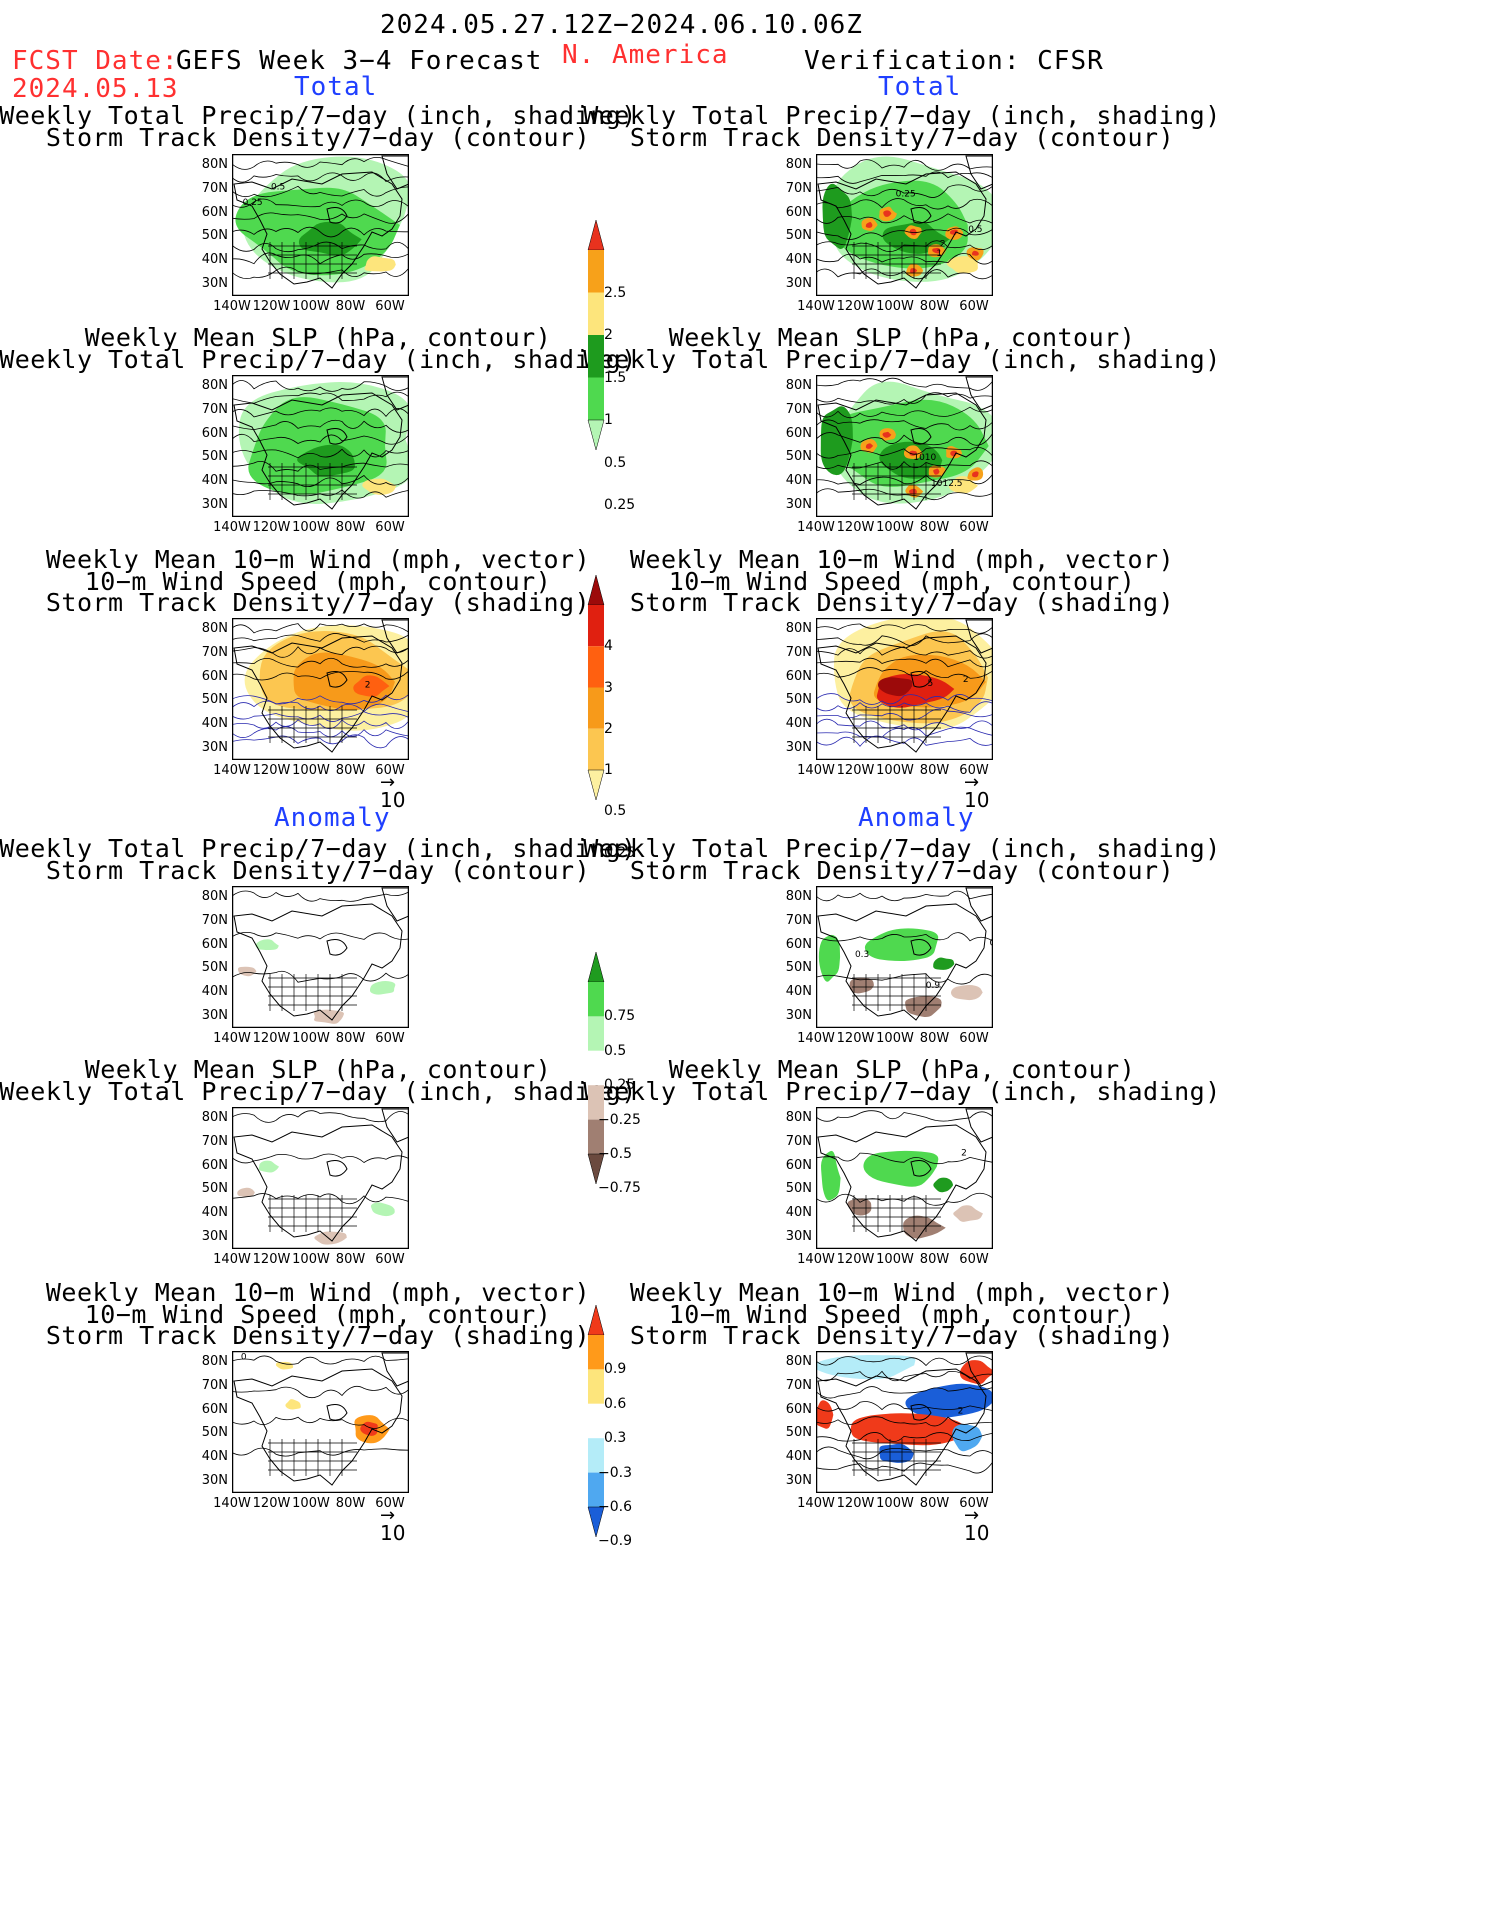 The width and height of the screenshot is (1487, 1925). I want to click on lon-tick-label: 140W, so click(816, 527).